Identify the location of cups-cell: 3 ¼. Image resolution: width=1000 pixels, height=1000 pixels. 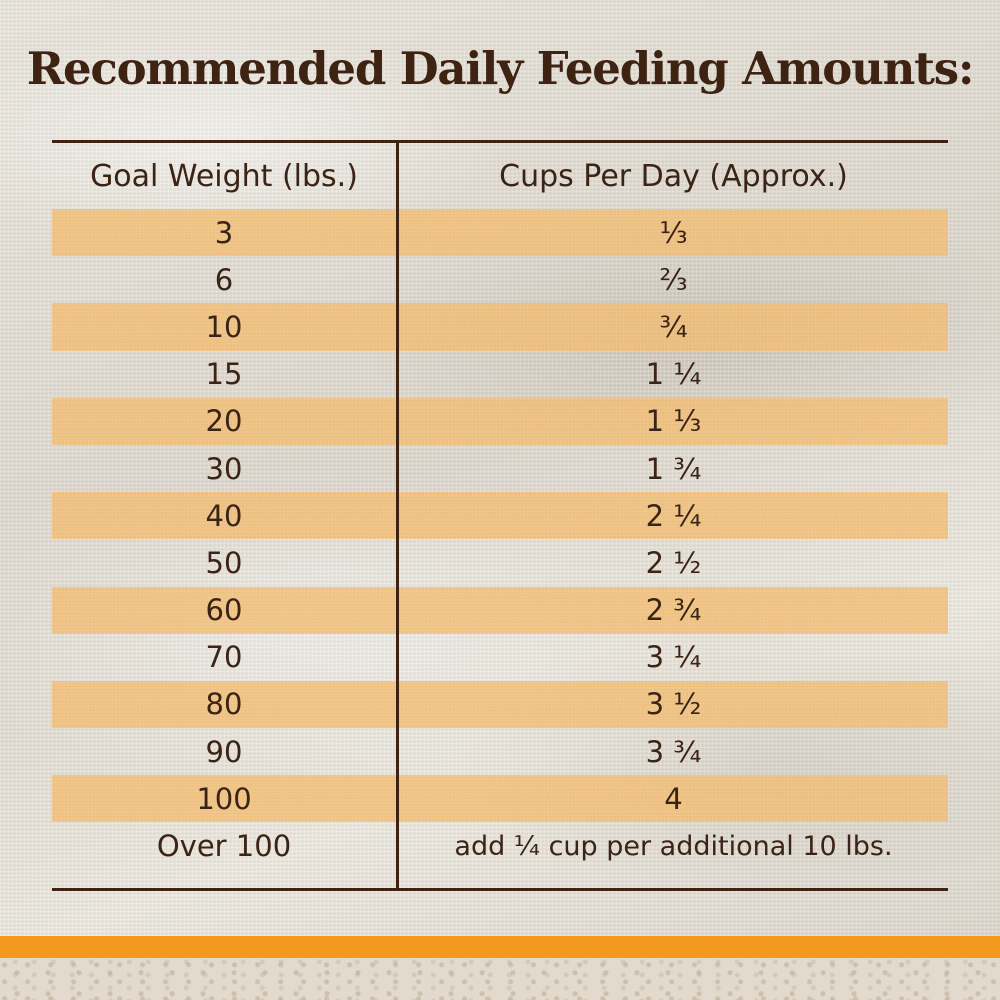
(673, 657).